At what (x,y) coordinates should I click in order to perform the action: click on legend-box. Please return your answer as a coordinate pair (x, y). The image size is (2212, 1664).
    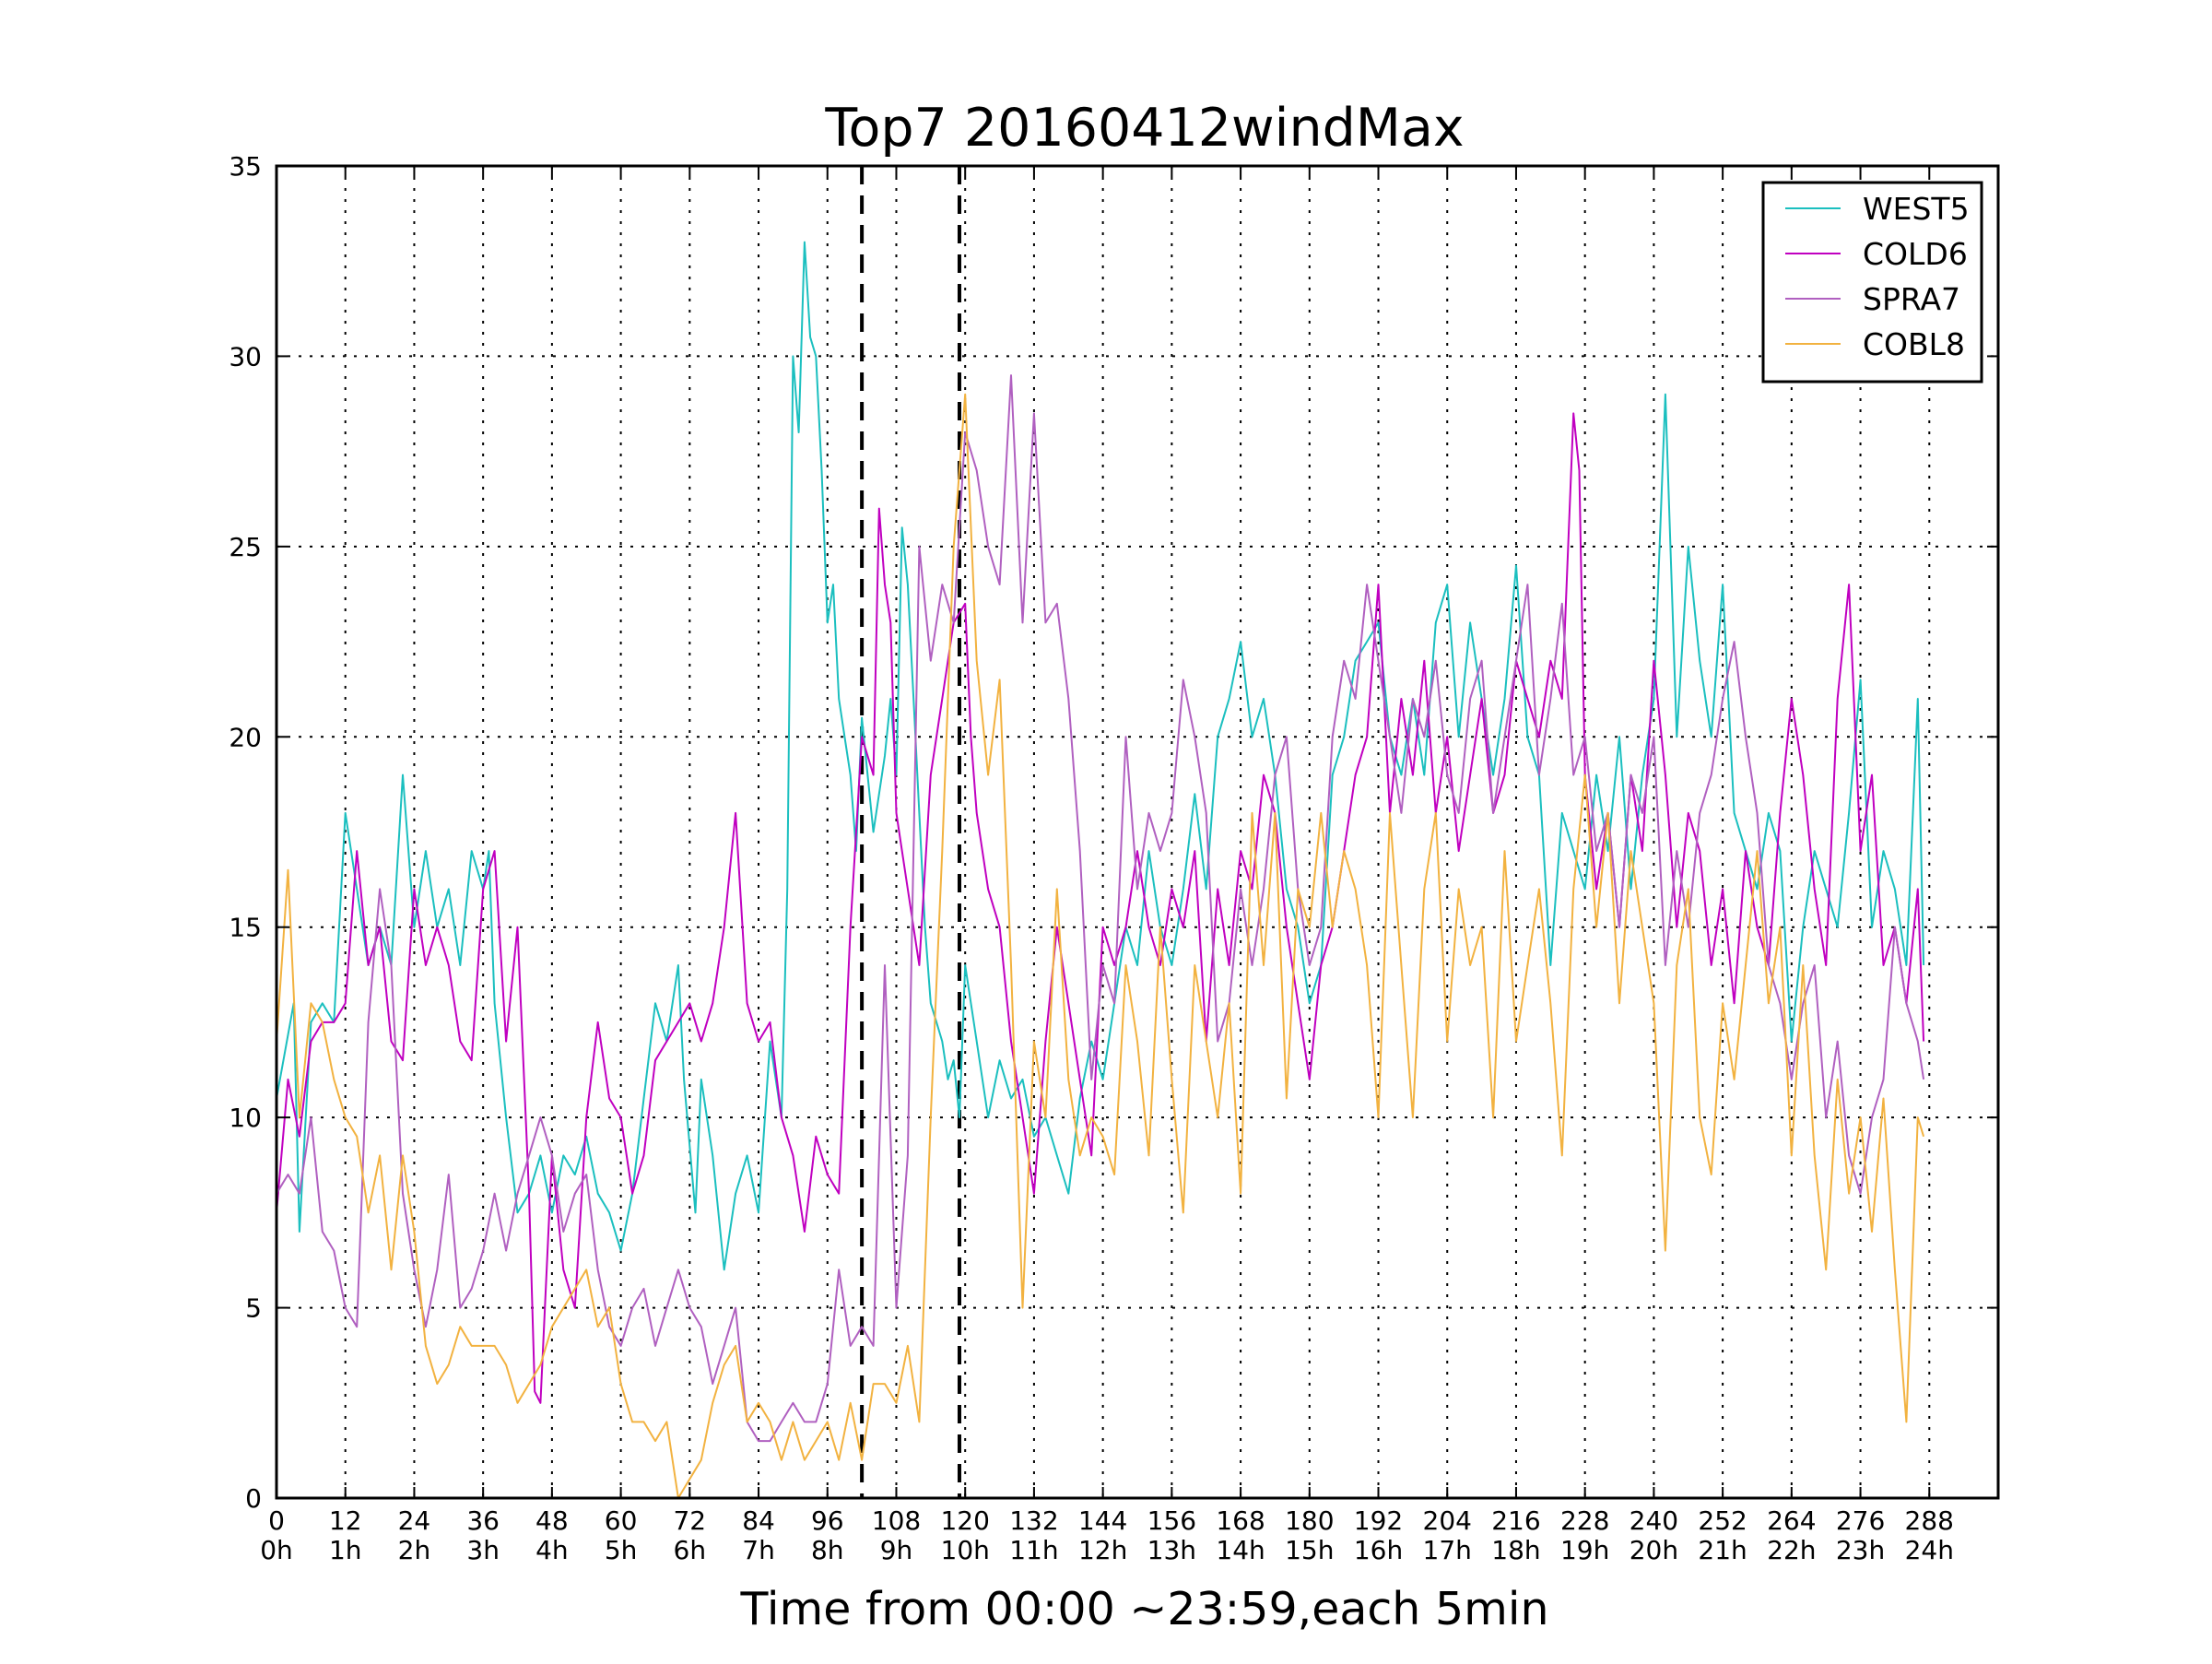
    Looking at the image, I should click on (1872, 282).